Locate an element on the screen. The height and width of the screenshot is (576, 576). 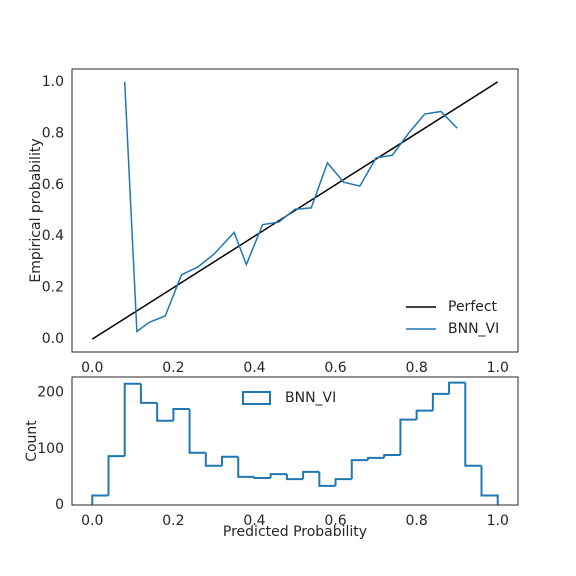
y-tick-label: 100 is located at coordinates (50, 449).